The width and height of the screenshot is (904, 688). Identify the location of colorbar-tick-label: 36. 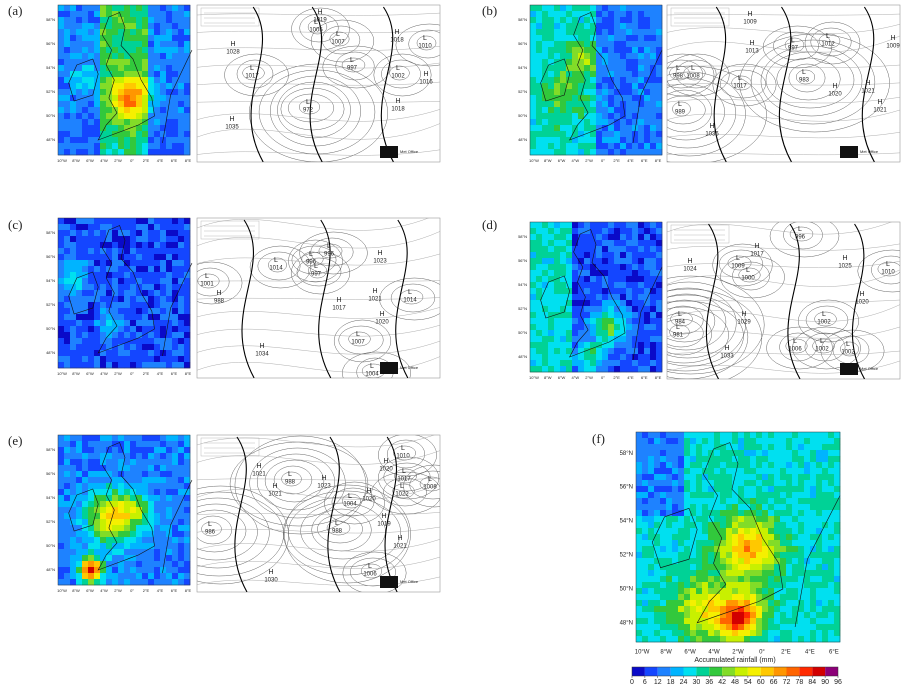
(709, 682).